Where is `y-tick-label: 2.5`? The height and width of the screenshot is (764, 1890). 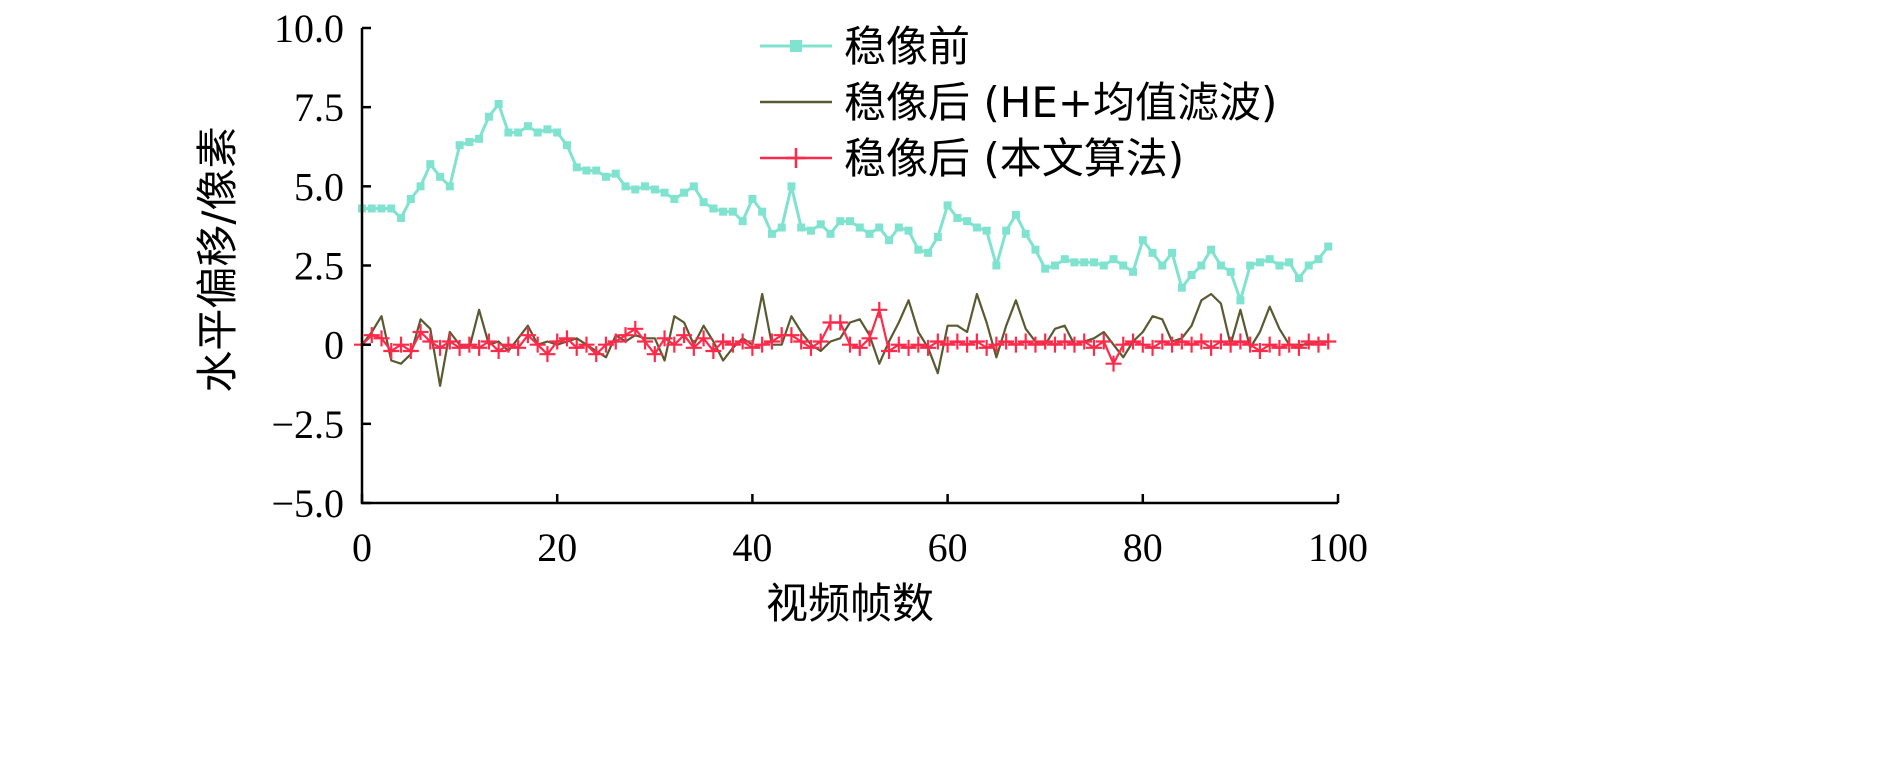 y-tick-label: 2.5 is located at coordinates (319, 266).